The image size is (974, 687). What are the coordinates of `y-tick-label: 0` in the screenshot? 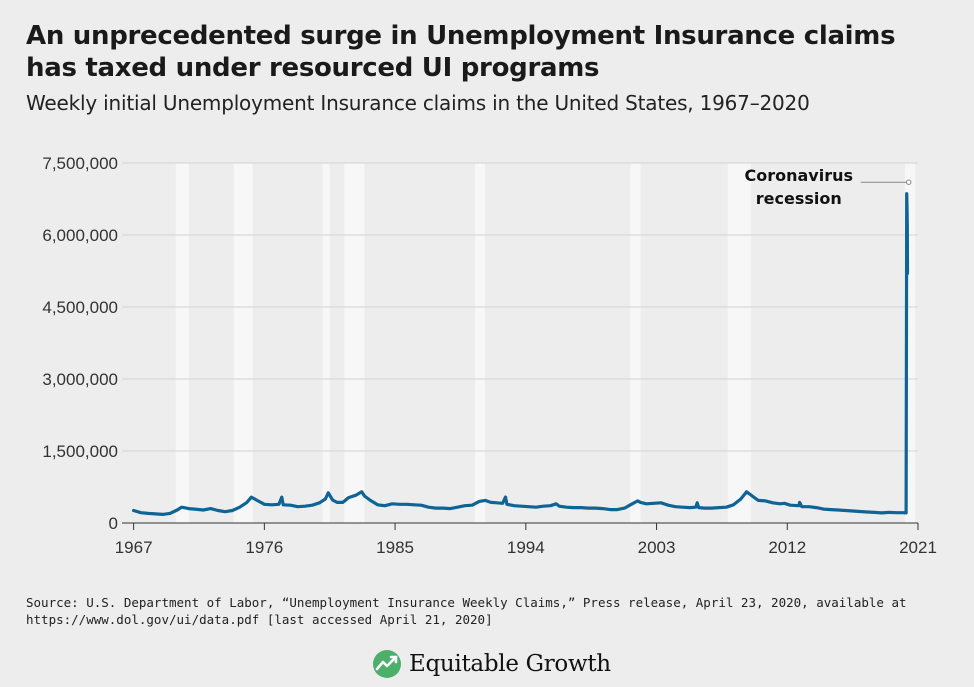 It's located at (113, 523).